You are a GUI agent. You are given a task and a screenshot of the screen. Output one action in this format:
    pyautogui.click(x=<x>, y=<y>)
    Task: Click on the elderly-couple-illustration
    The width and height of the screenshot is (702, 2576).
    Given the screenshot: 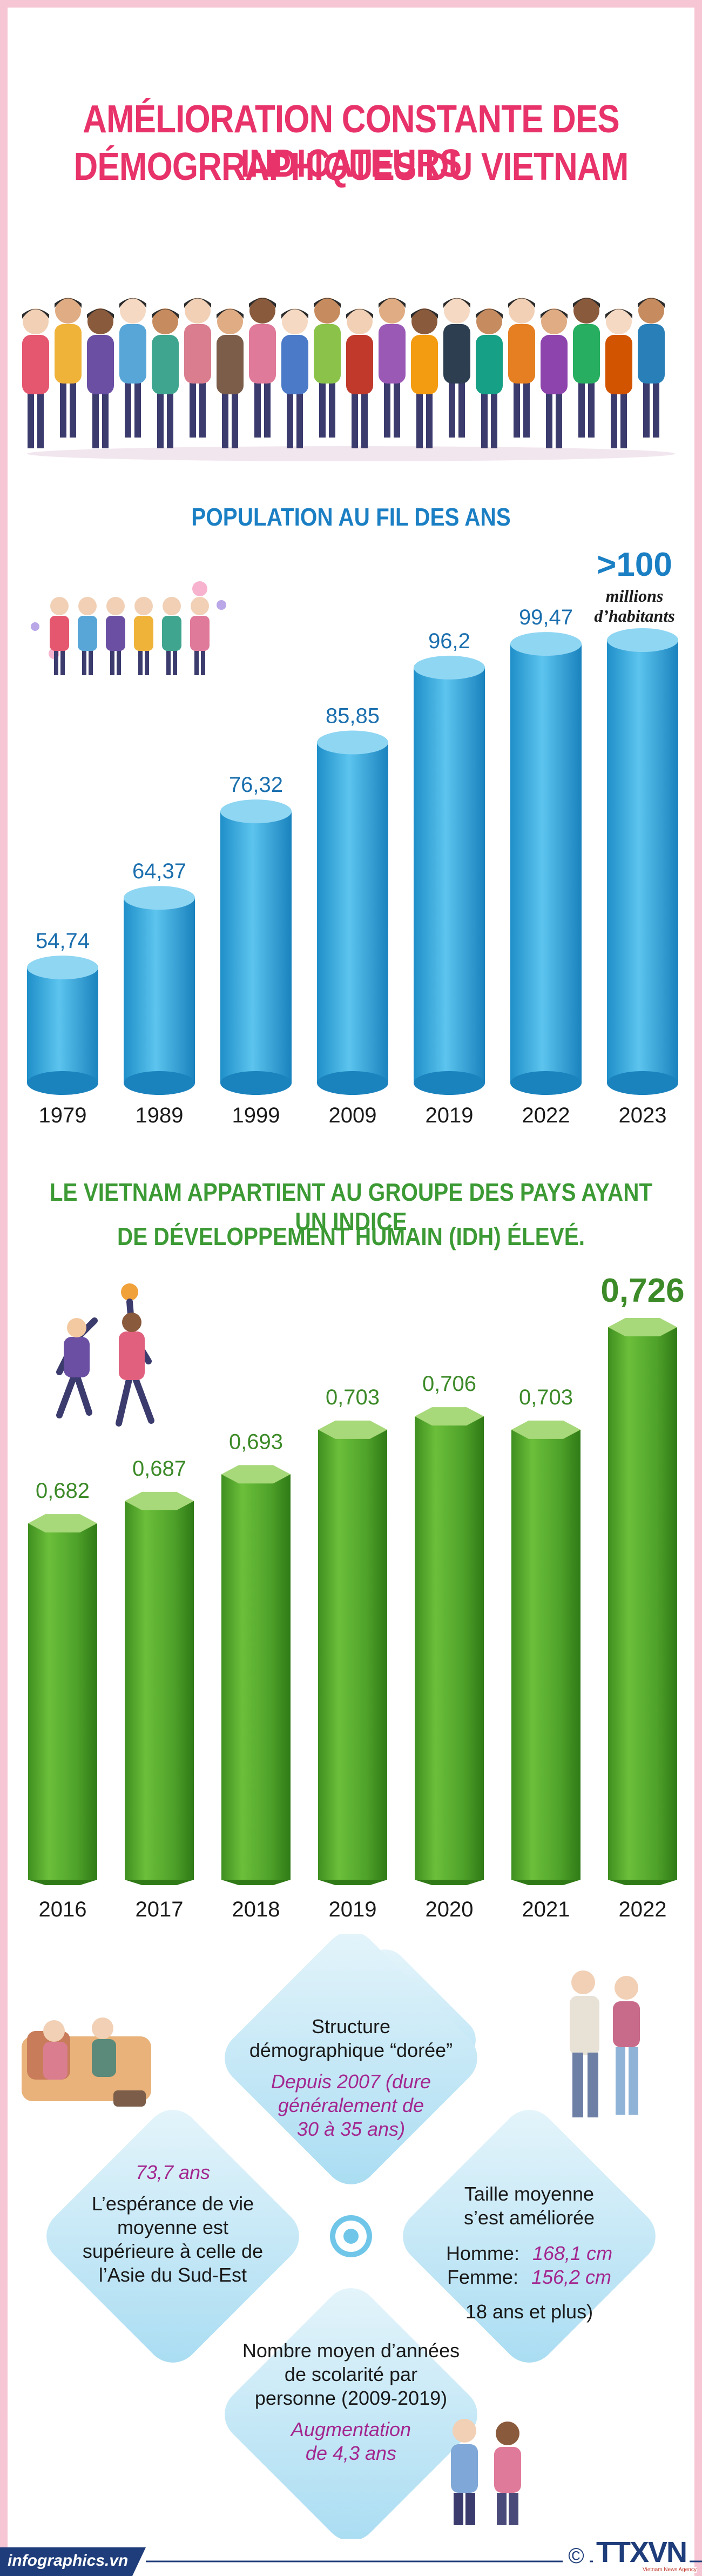 What is the action you would take?
    pyautogui.click(x=87, y=2062)
    